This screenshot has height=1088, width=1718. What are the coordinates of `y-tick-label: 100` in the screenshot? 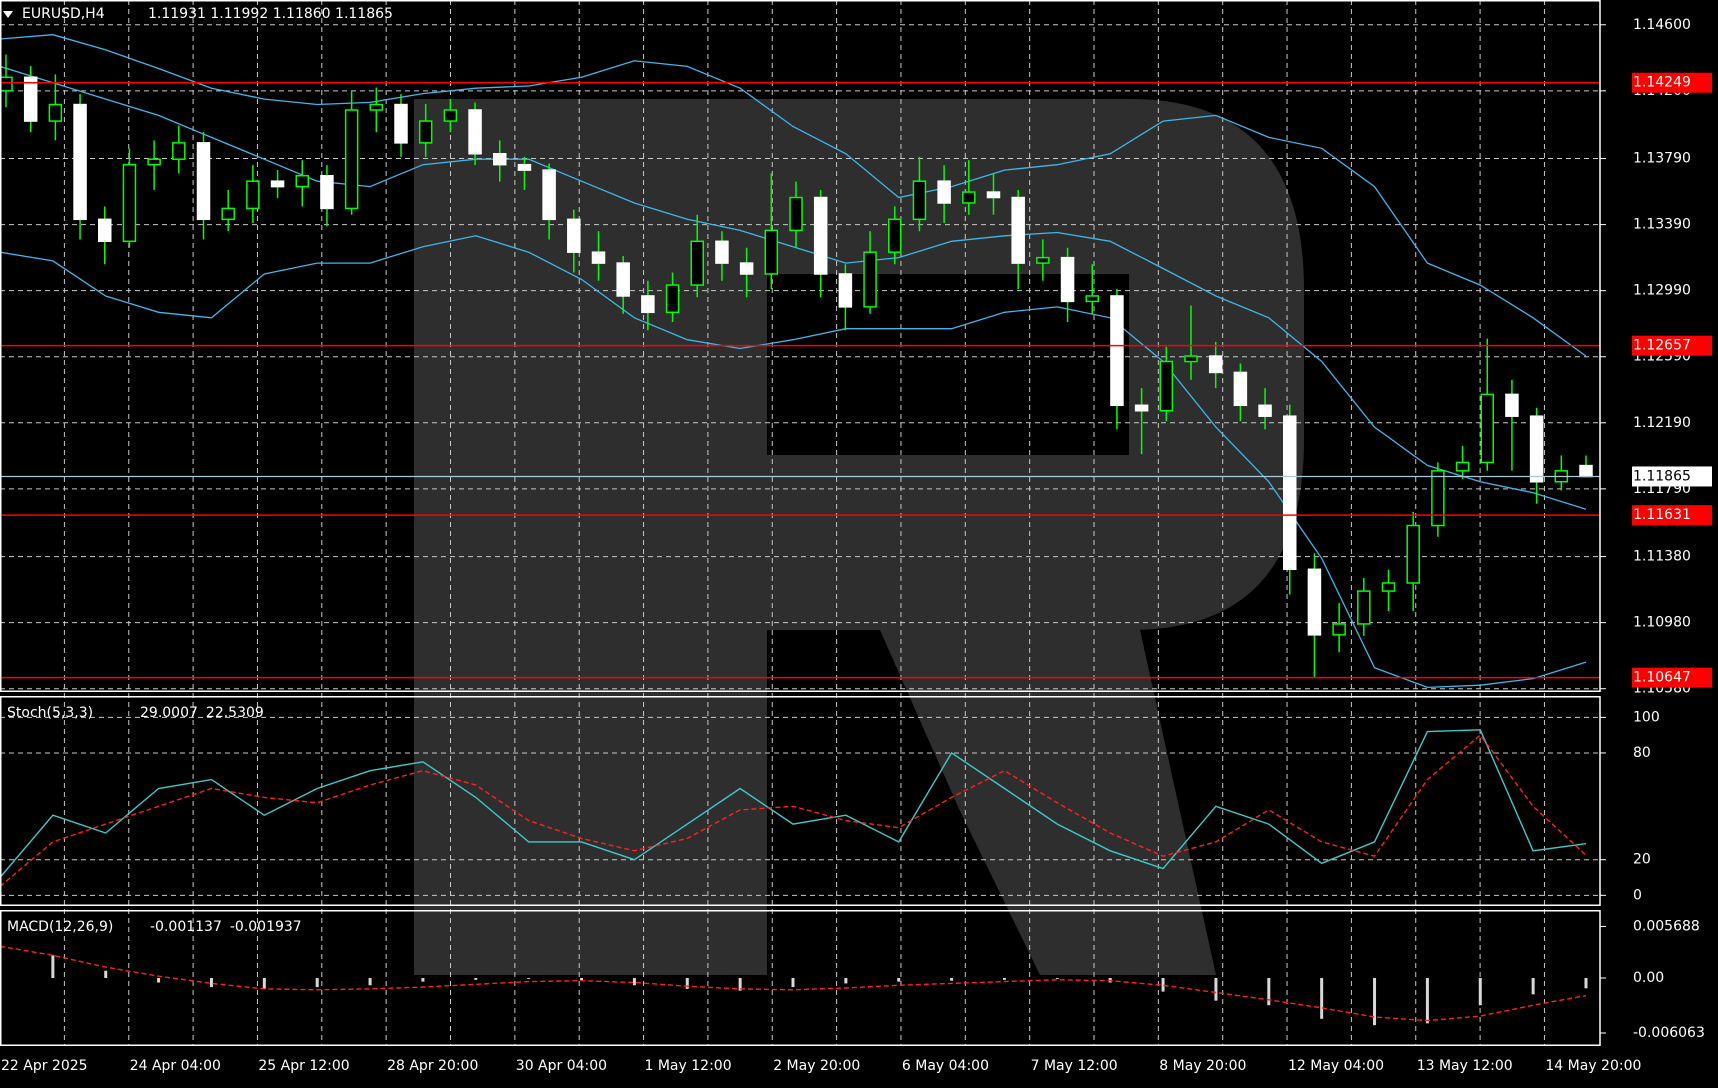 It's located at (1646, 717).